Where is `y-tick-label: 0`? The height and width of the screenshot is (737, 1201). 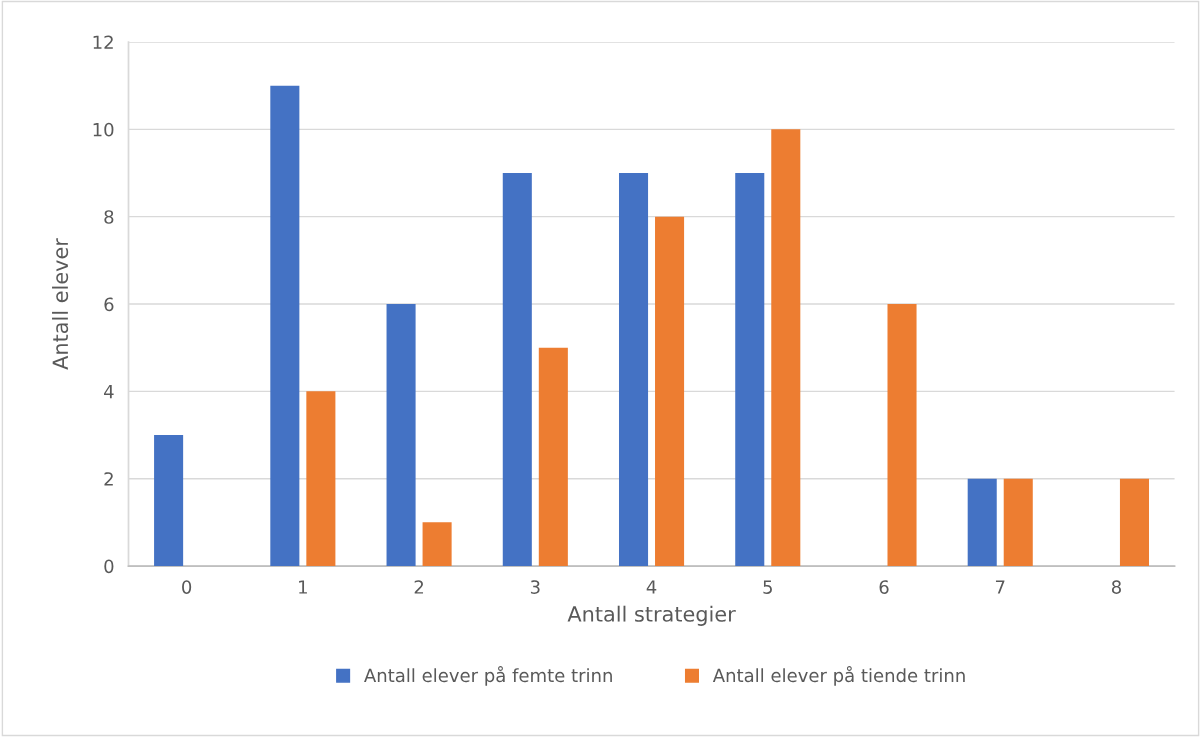
y-tick-label: 0 is located at coordinates (109, 566).